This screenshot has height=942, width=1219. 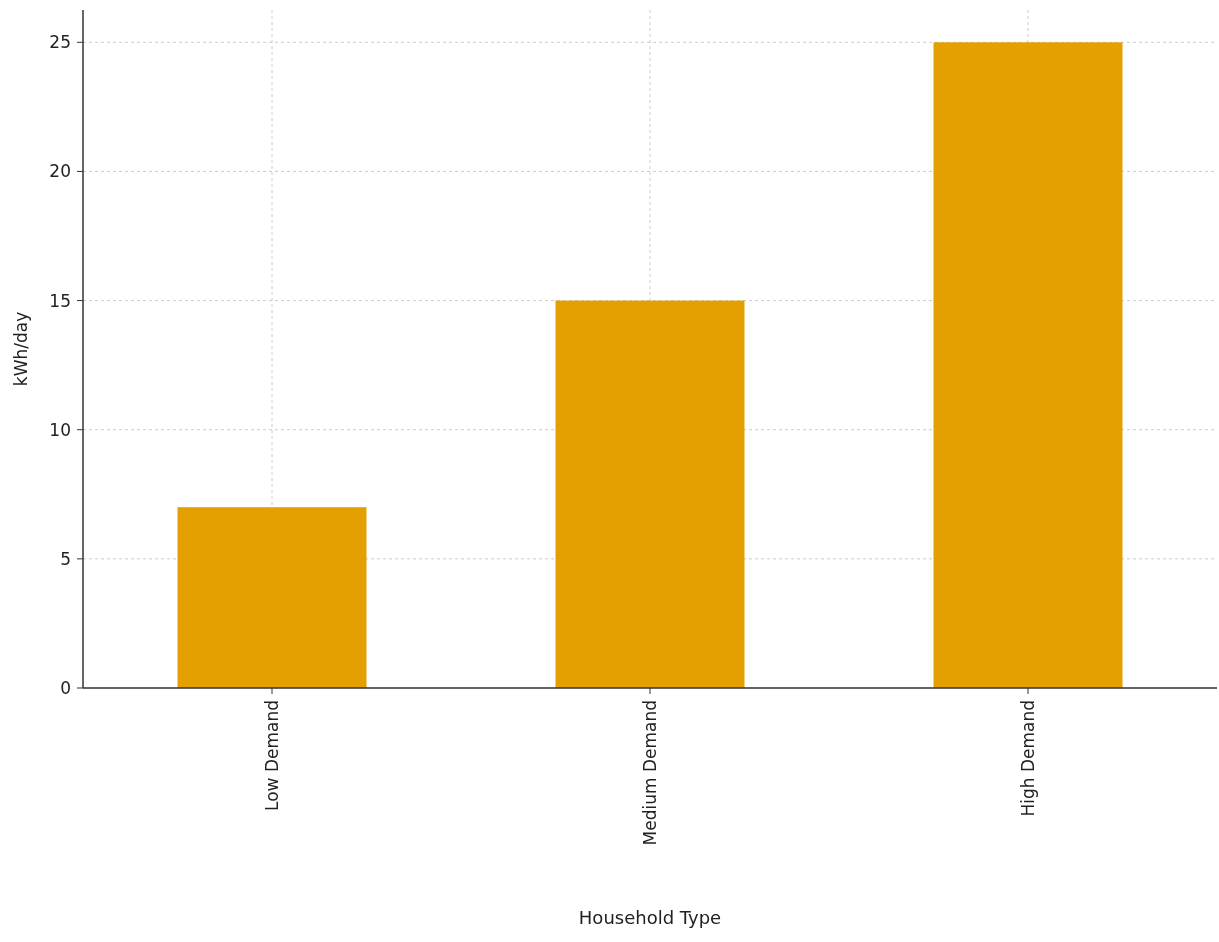 What do you see at coordinates (60, 42) in the screenshot?
I see `y-tick-label: 25` at bounding box center [60, 42].